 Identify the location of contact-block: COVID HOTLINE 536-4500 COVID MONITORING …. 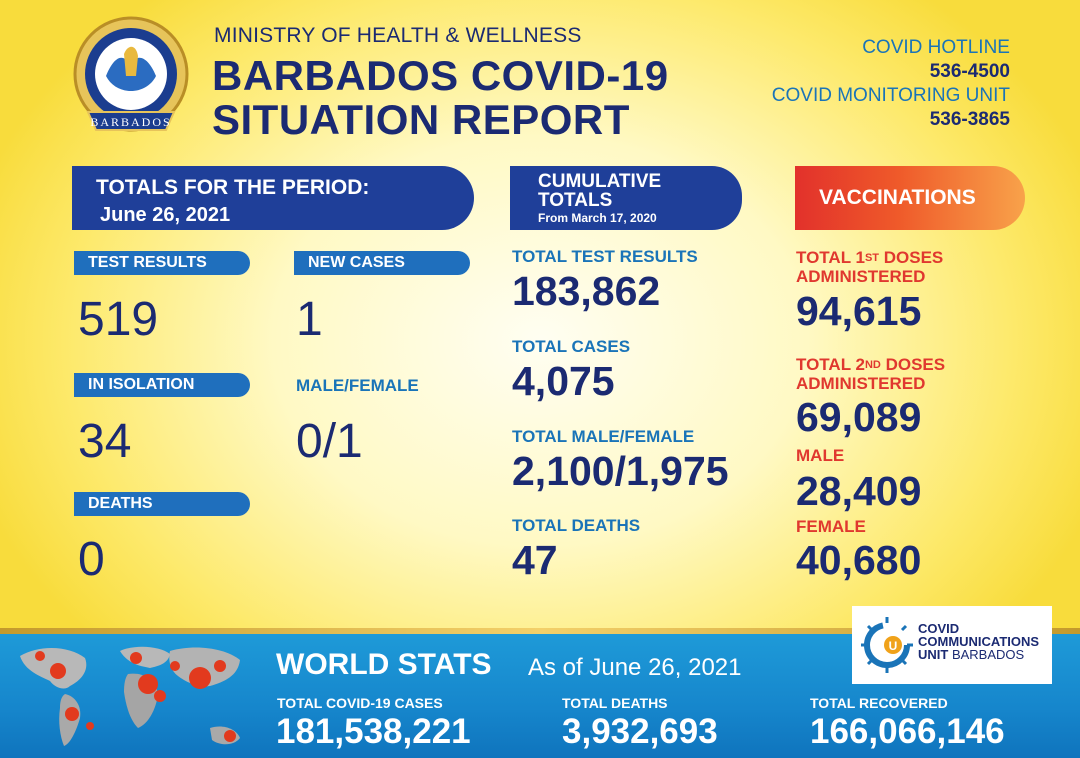
(891, 84).